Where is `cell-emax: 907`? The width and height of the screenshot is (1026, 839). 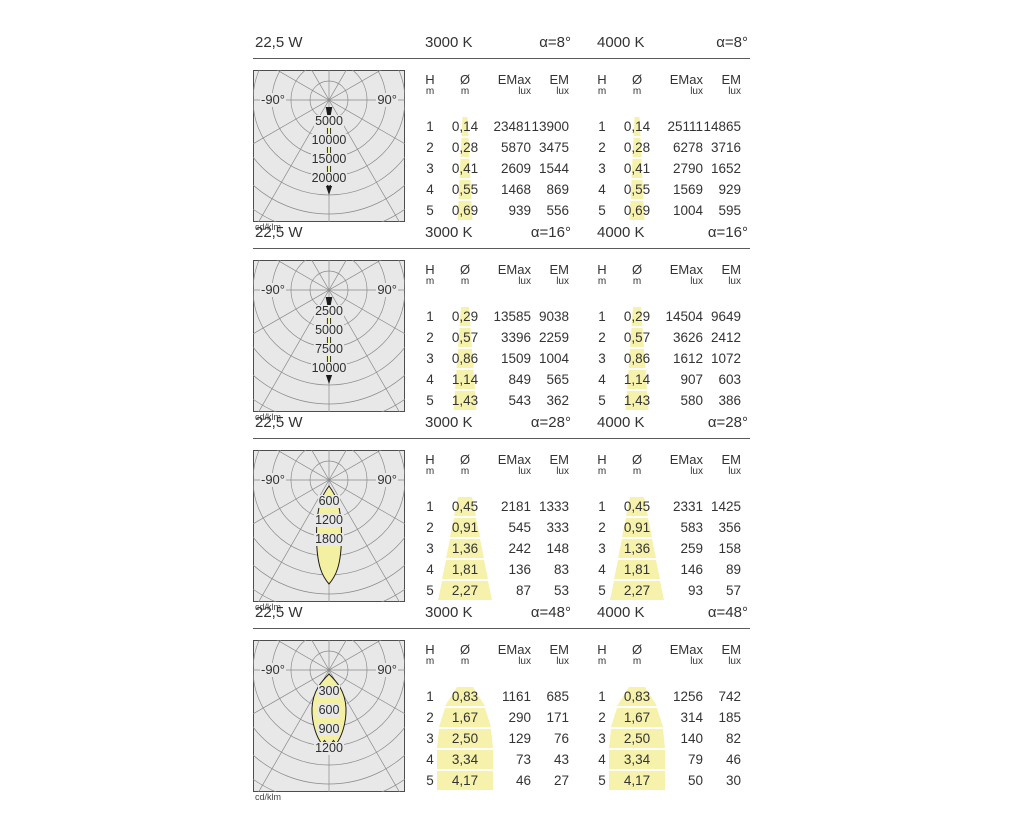
cell-emax: 907 is located at coordinates (691, 379).